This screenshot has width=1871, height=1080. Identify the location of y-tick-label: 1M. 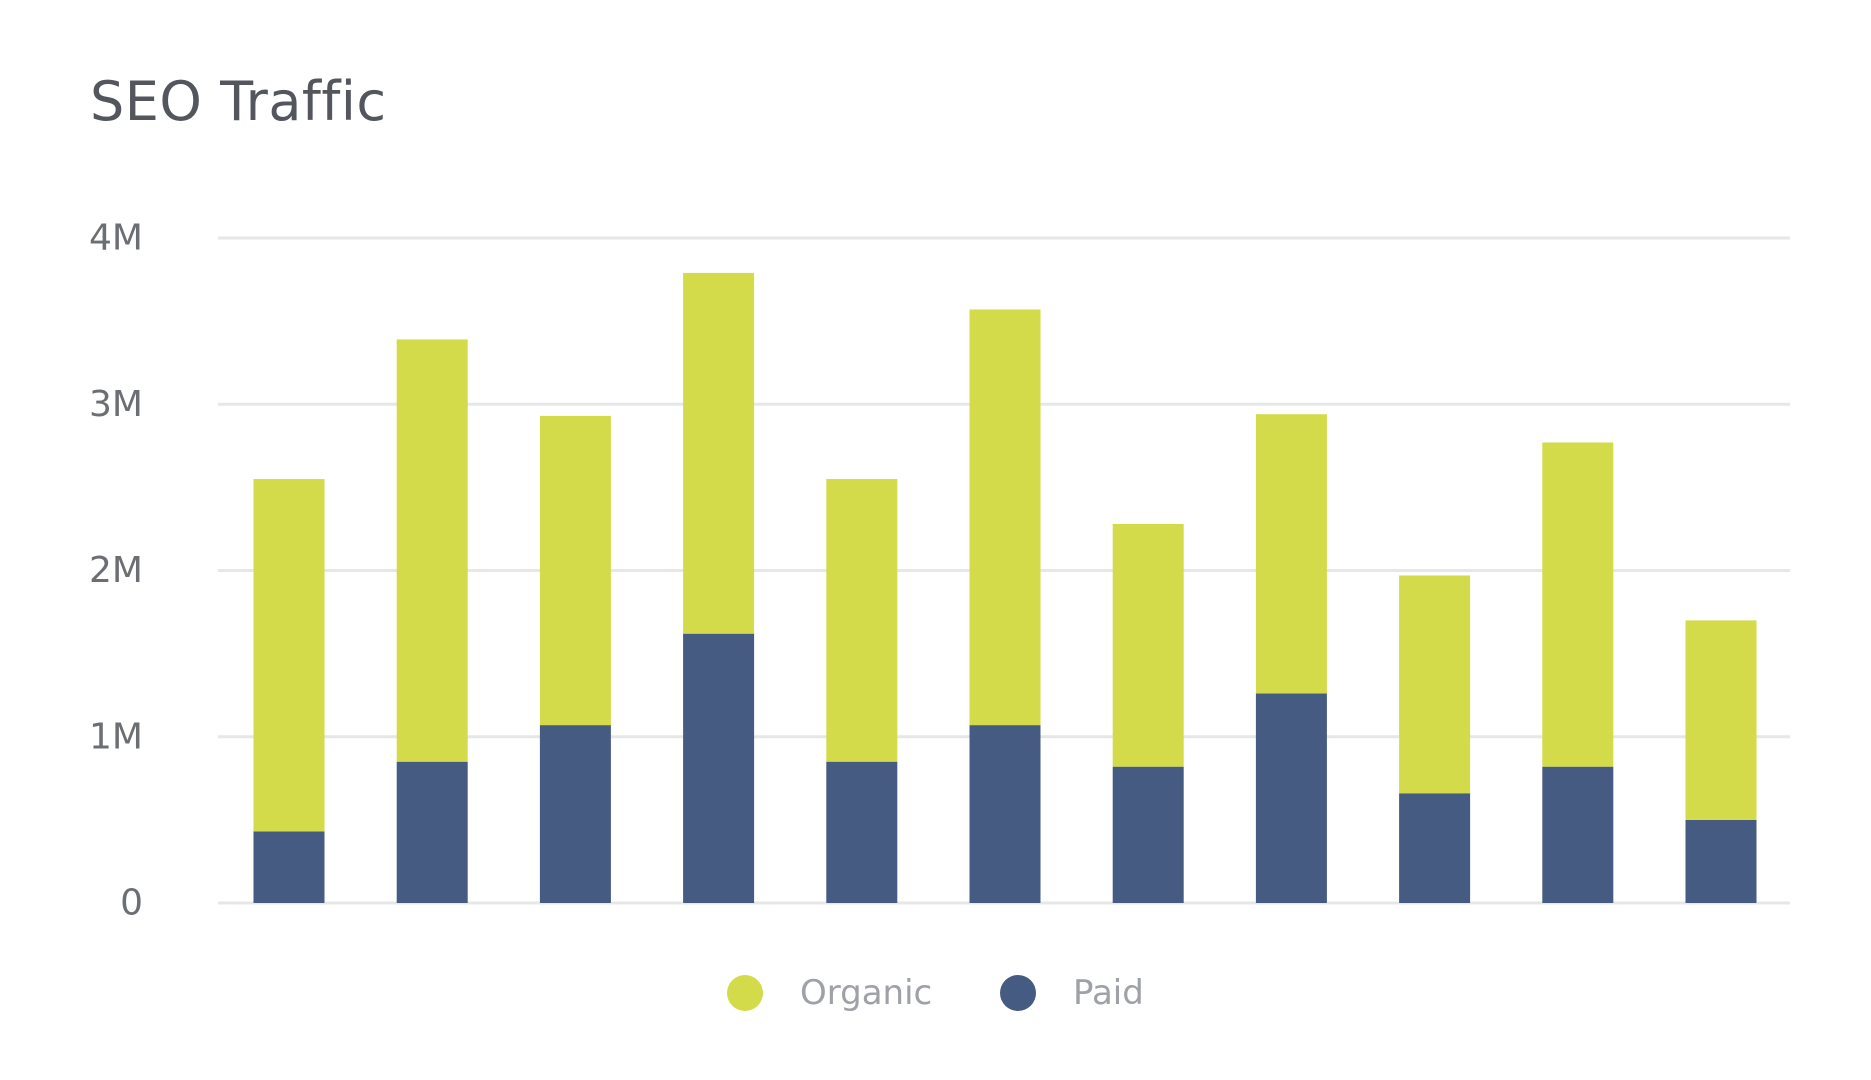
(116, 736).